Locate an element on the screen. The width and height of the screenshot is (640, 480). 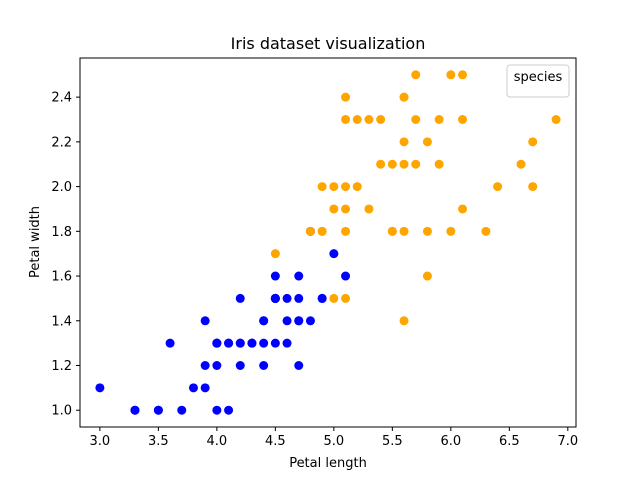
y-tick-label: 2.0 is located at coordinates (61, 187).